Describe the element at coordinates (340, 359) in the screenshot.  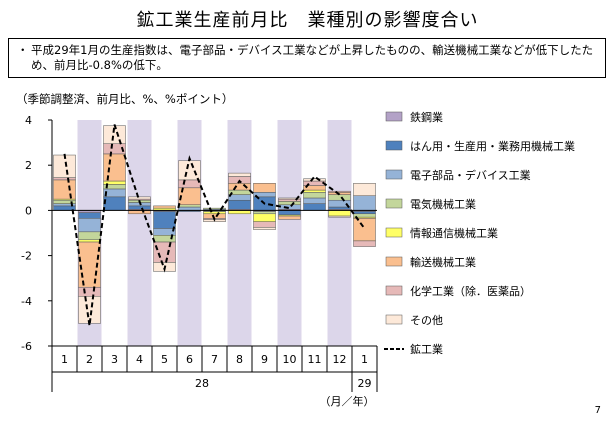
I see `x-tick-label: 12` at that location.